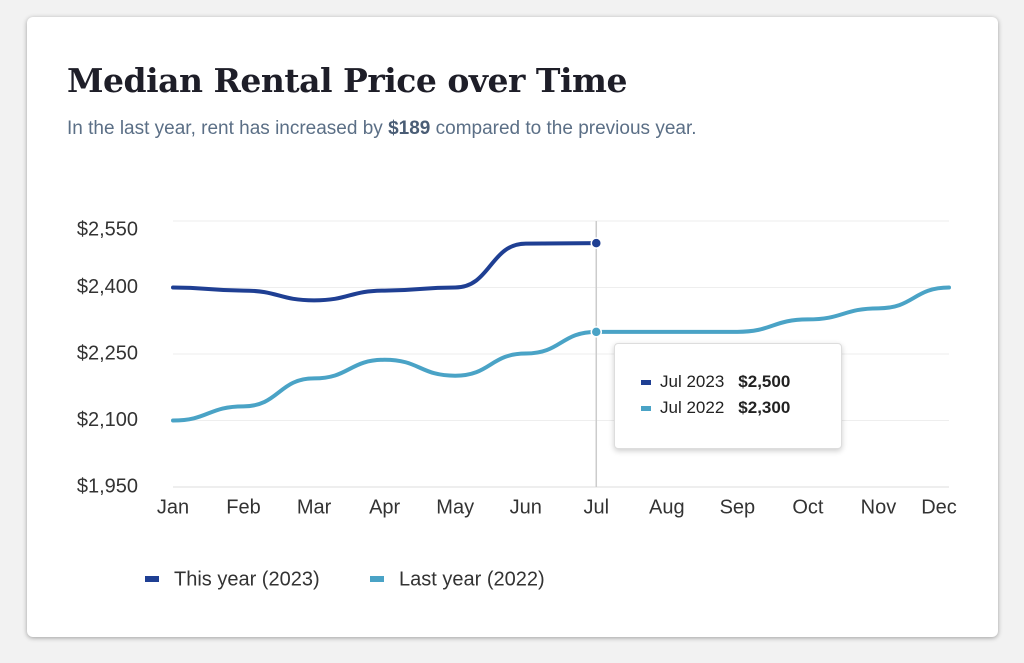 This screenshot has width=1024, height=663. I want to click on tooltip-label: Jul 2023, so click(692, 381).